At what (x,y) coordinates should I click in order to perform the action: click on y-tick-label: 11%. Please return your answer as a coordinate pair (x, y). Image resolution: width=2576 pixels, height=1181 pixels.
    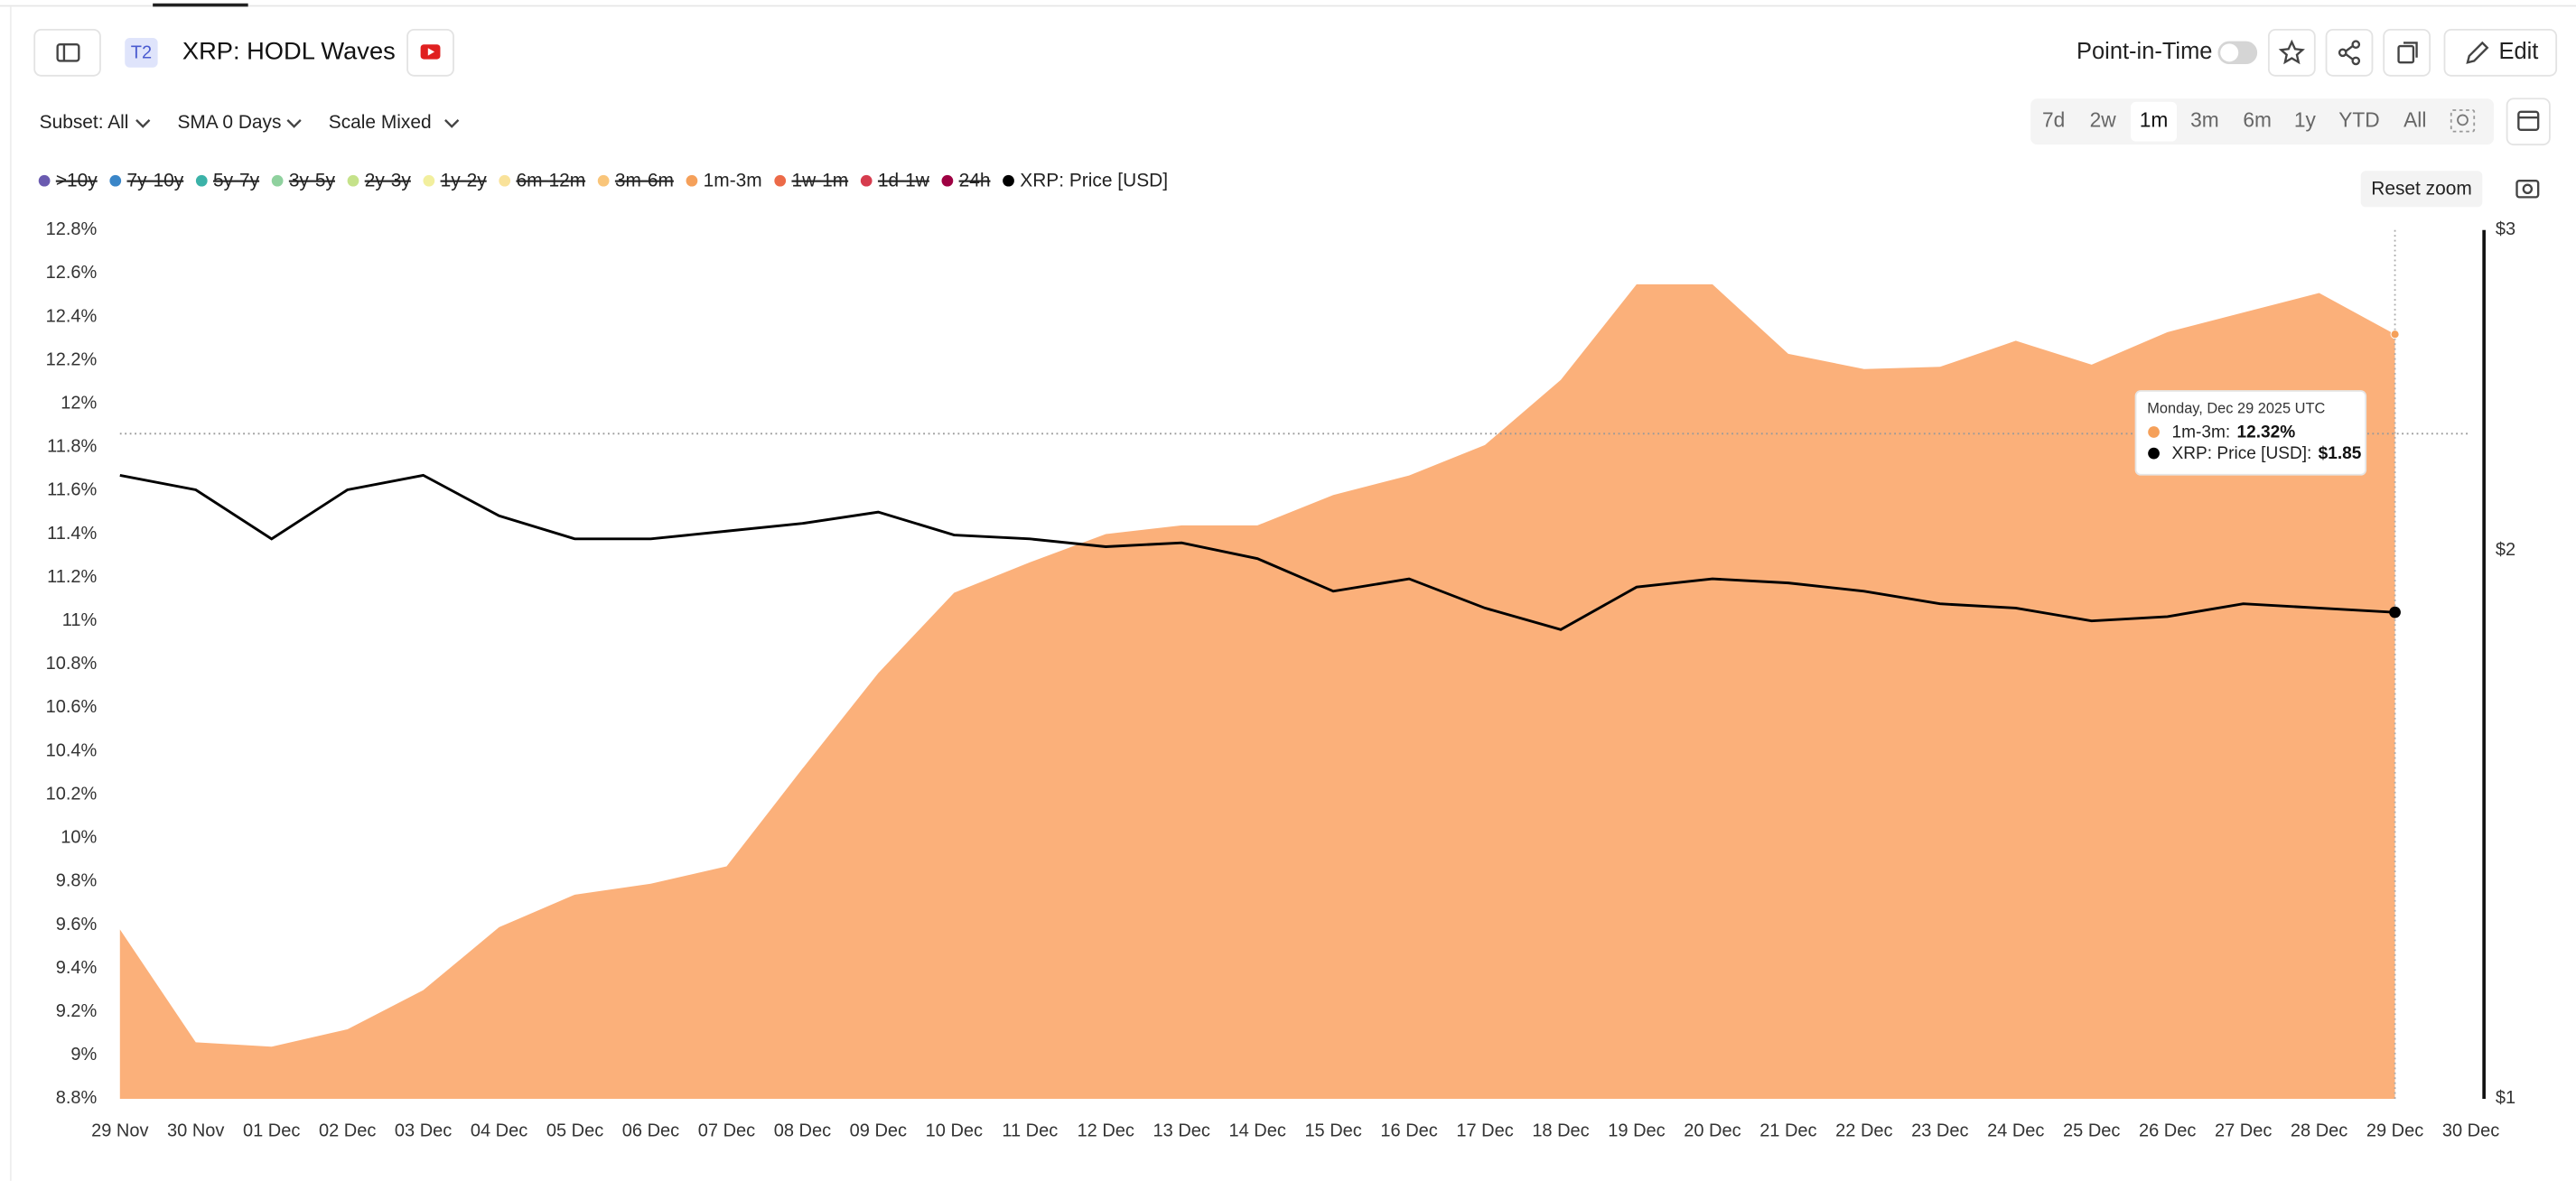
    Looking at the image, I should click on (80, 620).